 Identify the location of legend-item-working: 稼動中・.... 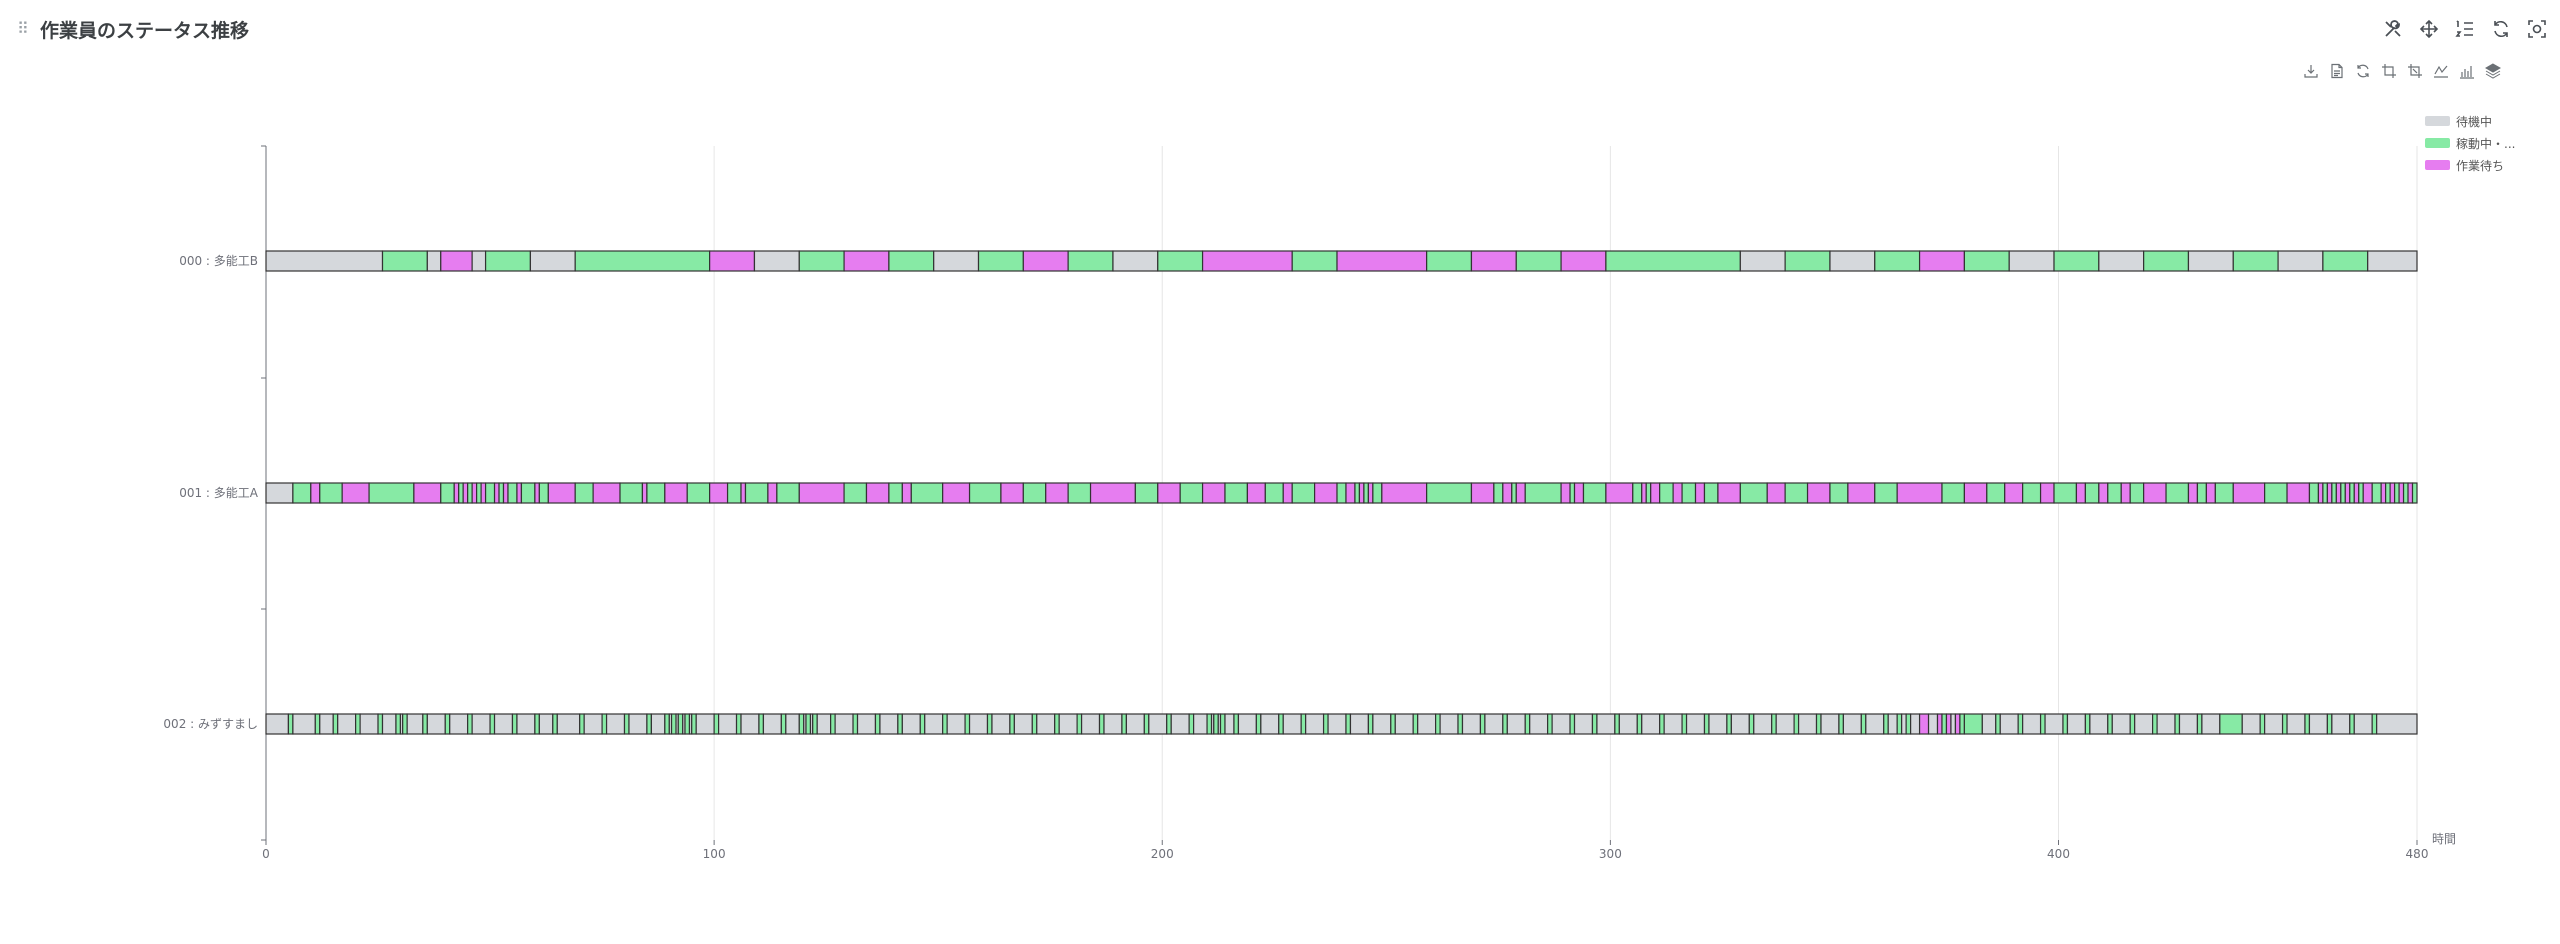
(2470, 143).